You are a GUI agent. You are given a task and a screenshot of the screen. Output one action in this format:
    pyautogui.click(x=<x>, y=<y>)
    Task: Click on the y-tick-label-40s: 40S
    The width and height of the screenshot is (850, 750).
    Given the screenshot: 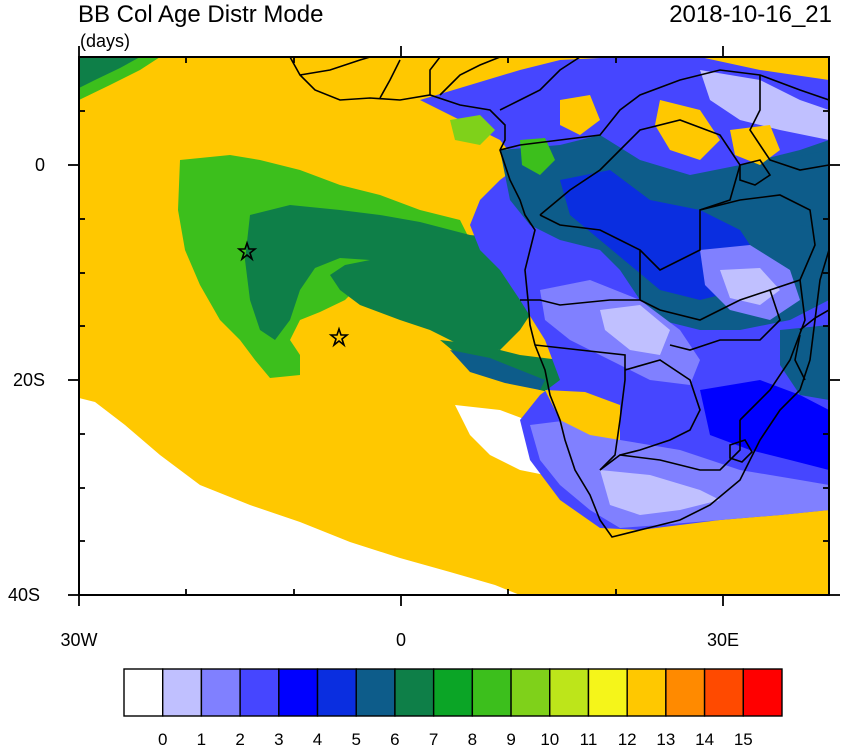 What is the action you would take?
    pyautogui.click(x=23, y=595)
    